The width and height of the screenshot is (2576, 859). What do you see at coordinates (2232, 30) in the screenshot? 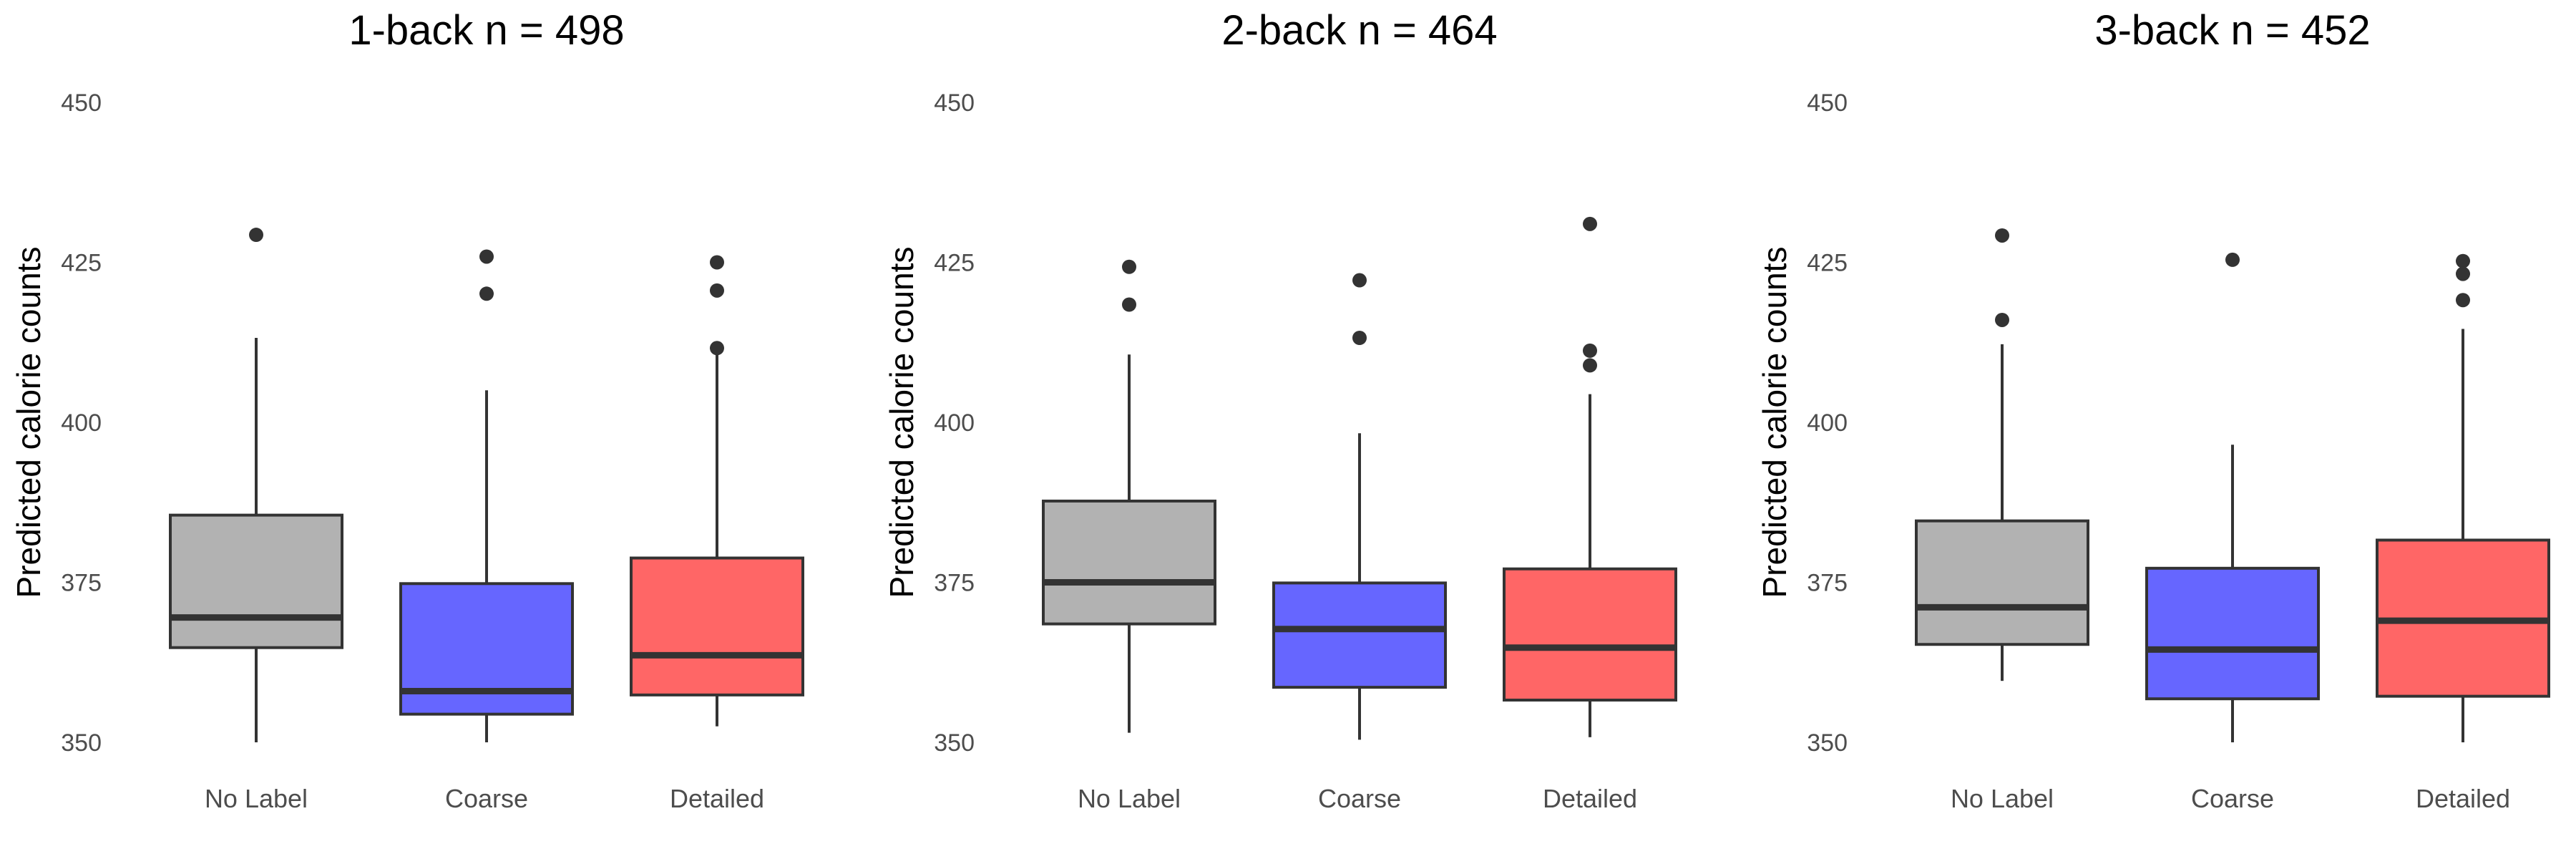
I see `panel-title: 3-back n = 452` at bounding box center [2232, 30].